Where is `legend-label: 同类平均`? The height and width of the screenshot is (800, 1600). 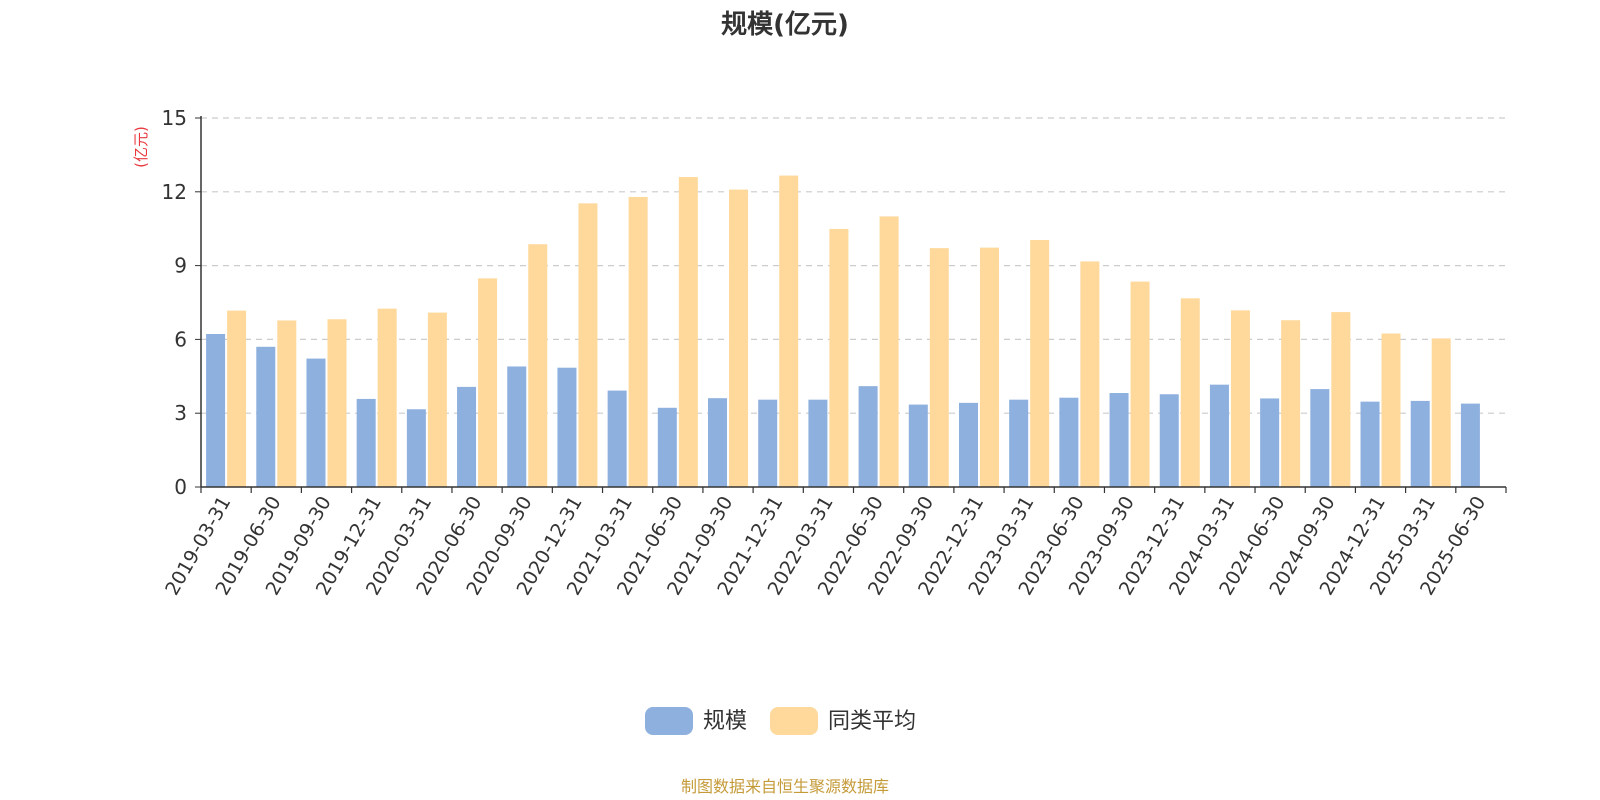 legend-label: 同类平均 is located at coordinates (872, 721).